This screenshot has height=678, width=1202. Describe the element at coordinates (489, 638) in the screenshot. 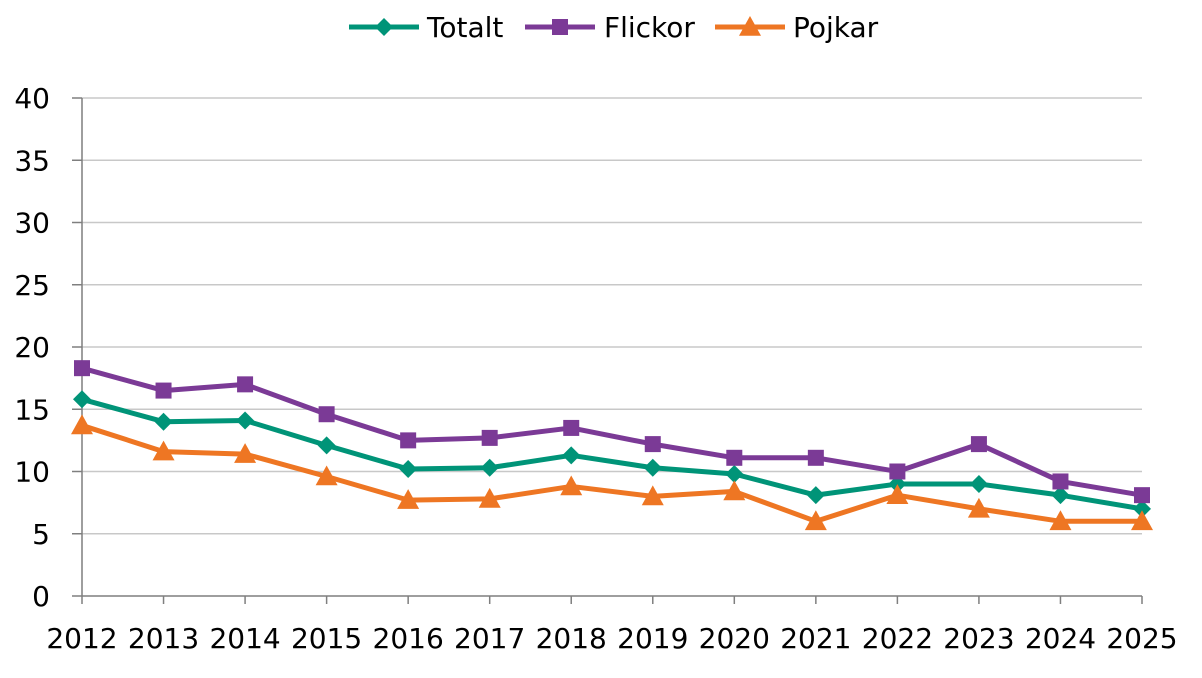

I see `x-tick-label: 2017` at that location.